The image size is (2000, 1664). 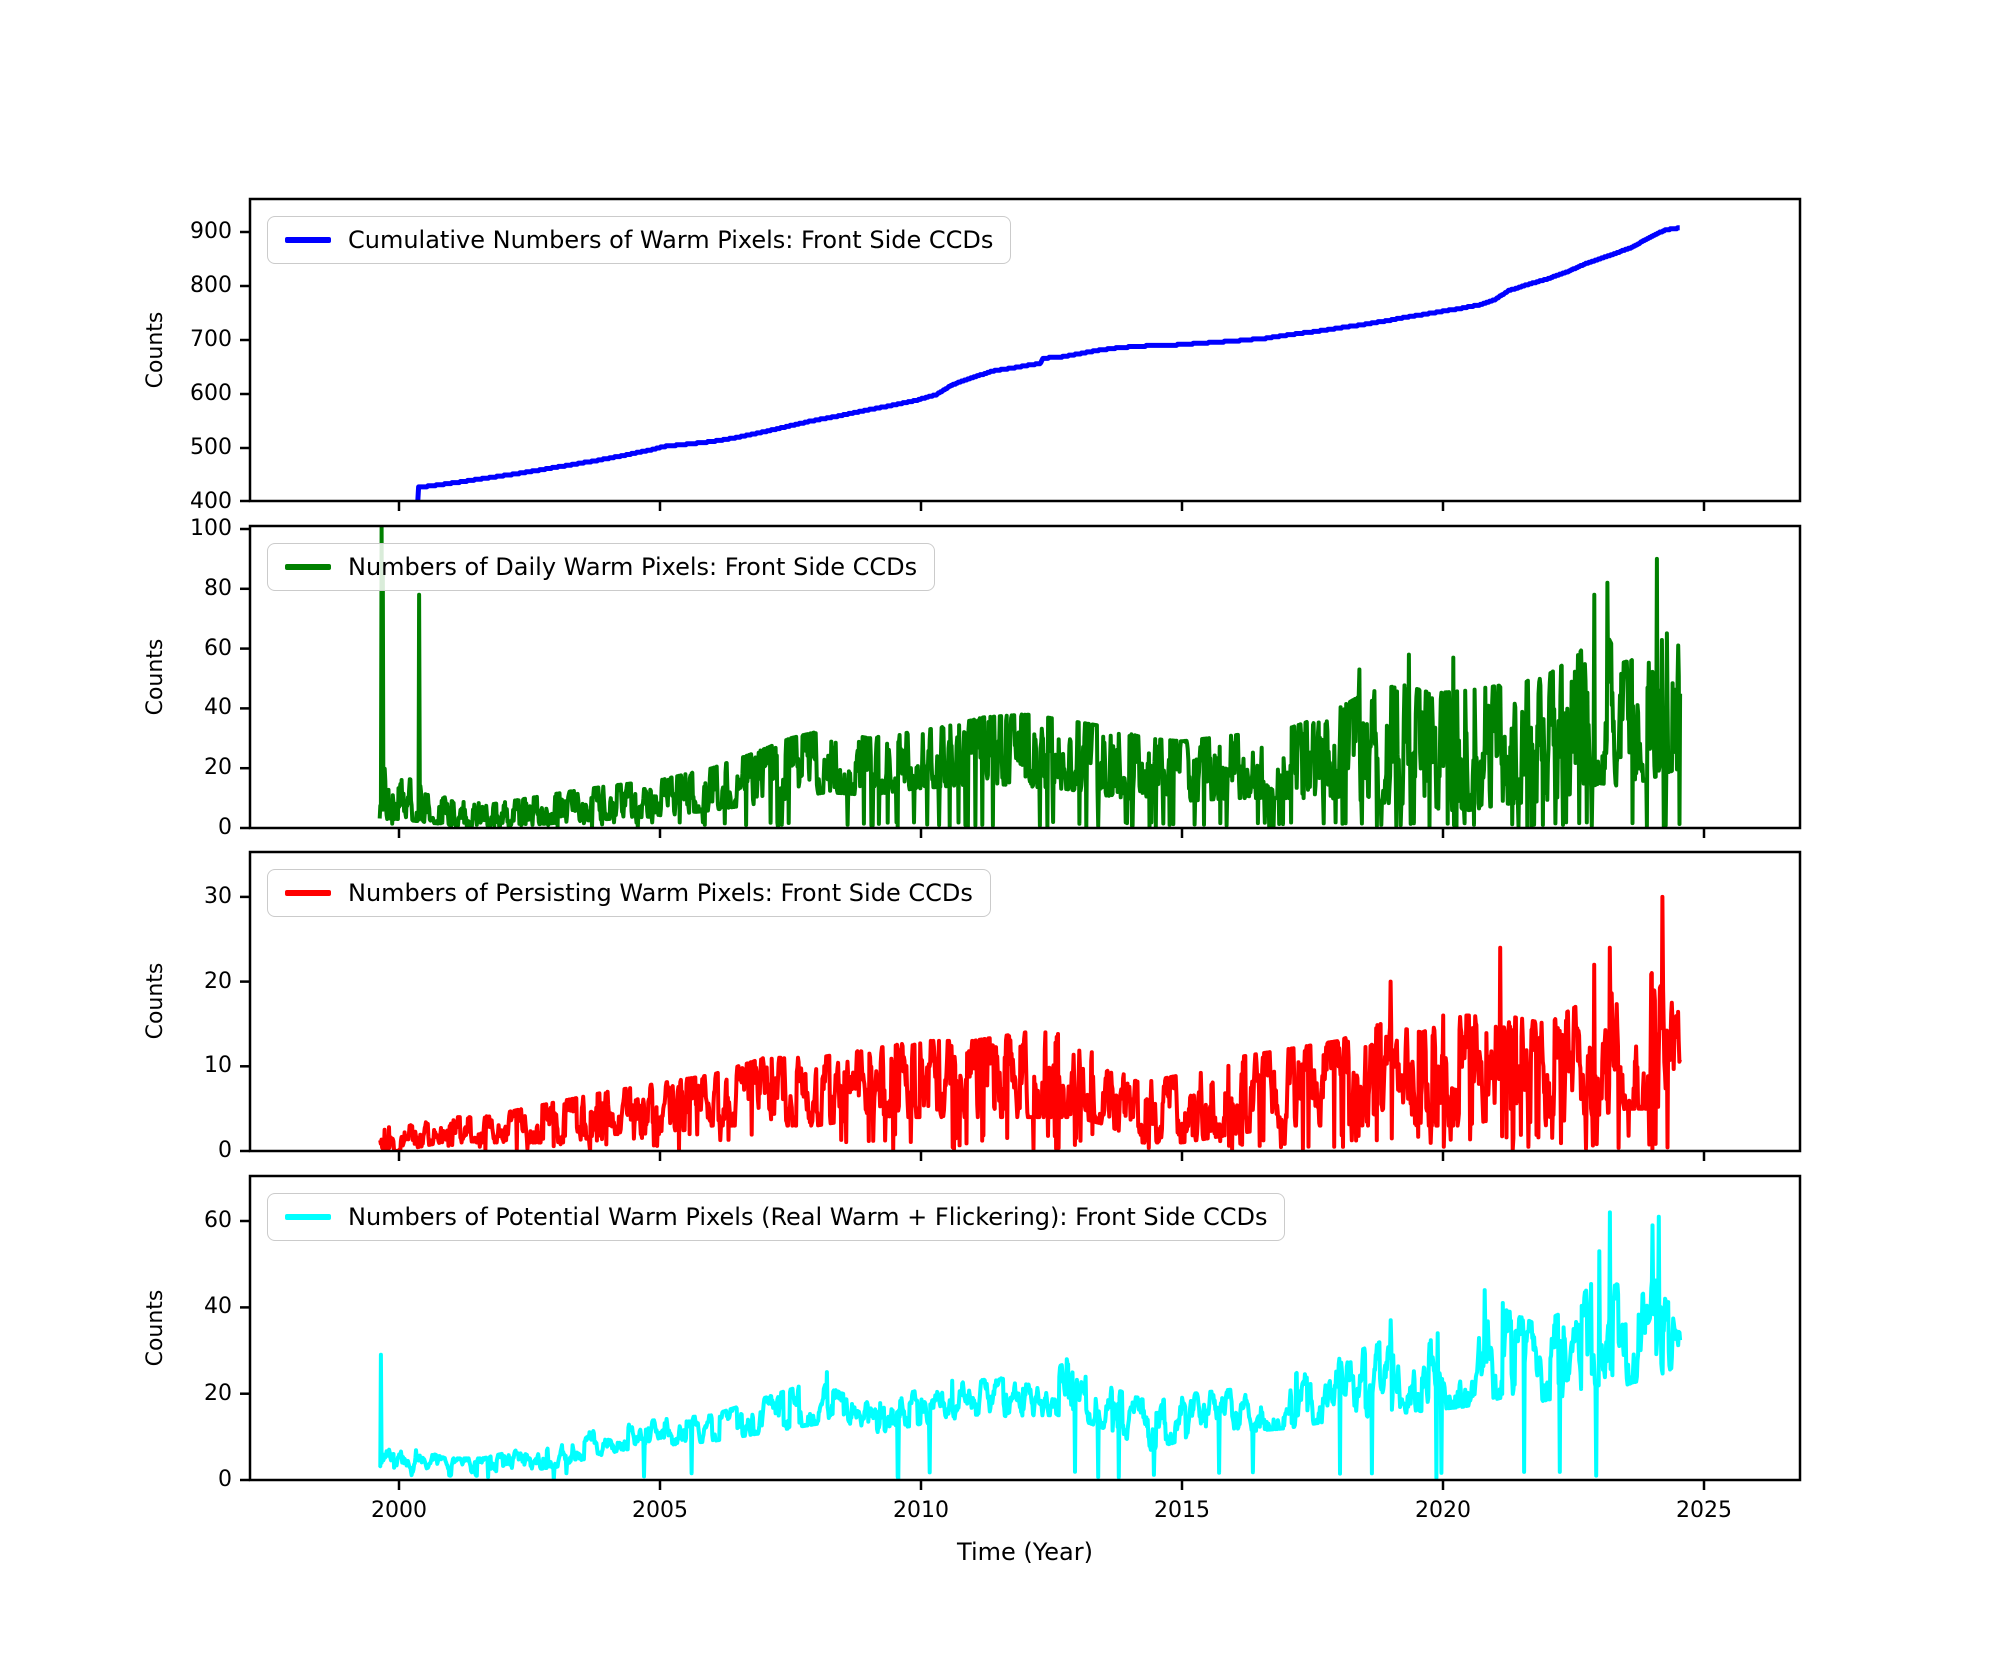 What do you see at coordinates (308, 240) in the screenshot?
I see `legend-line-blue` at bounding box center [308, 240].